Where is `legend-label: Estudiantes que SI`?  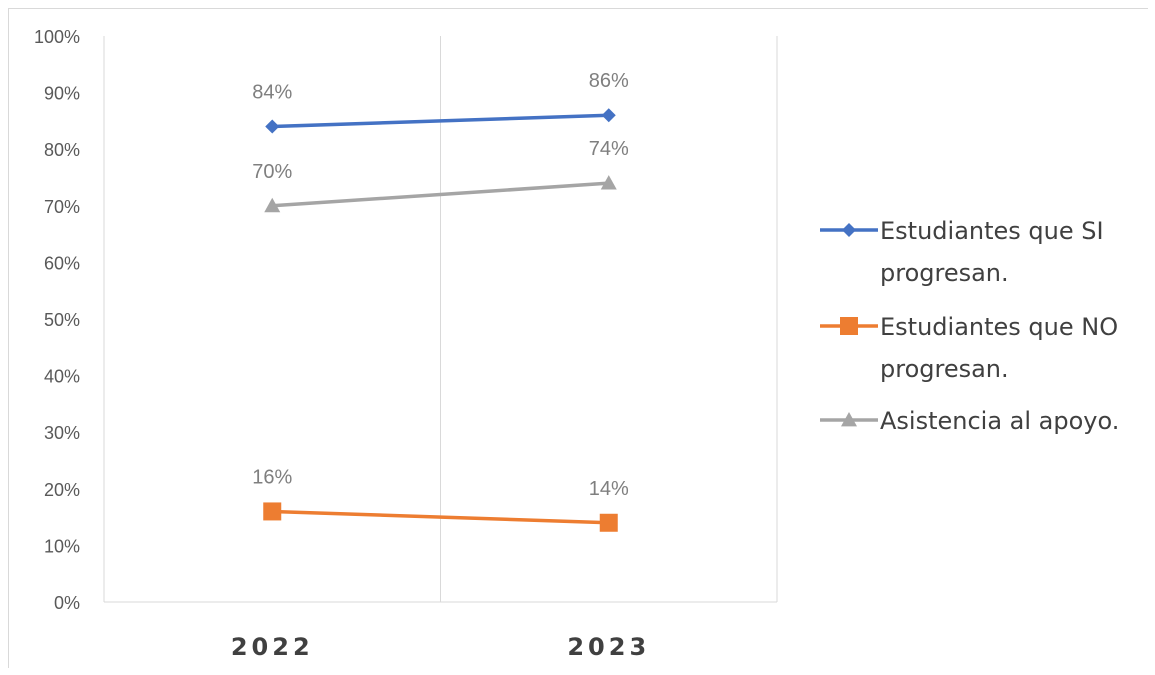
legend-label: Estudiantes que SI is located at coordinates (992, 231).